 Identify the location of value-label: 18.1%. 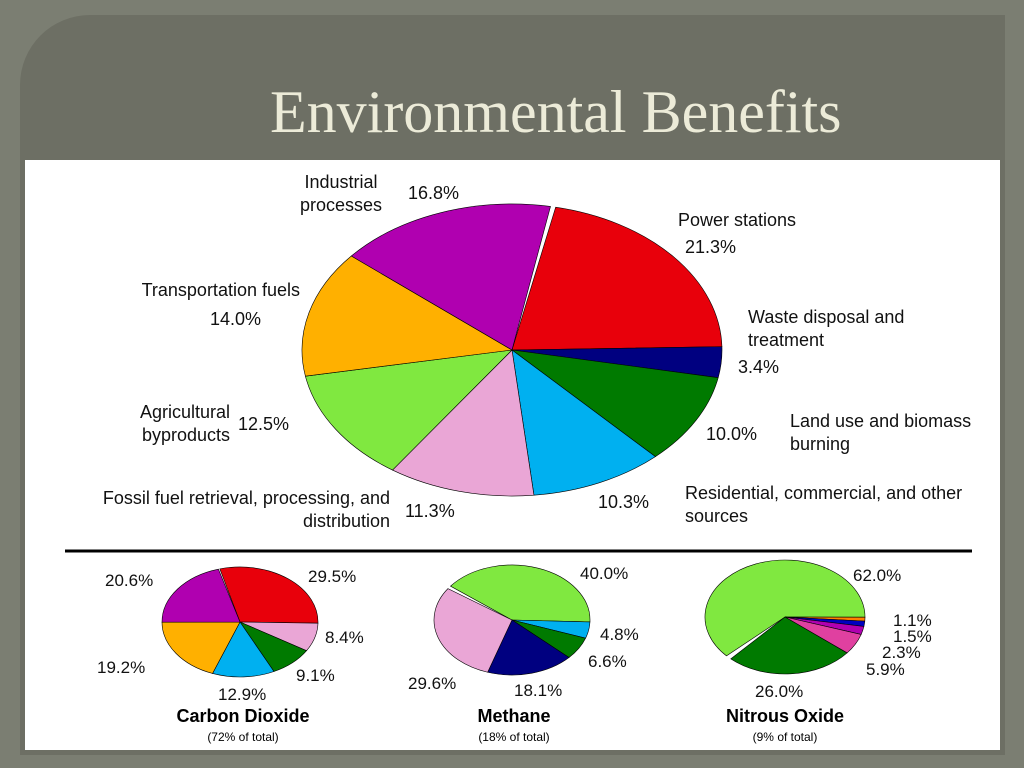
(538, 690).